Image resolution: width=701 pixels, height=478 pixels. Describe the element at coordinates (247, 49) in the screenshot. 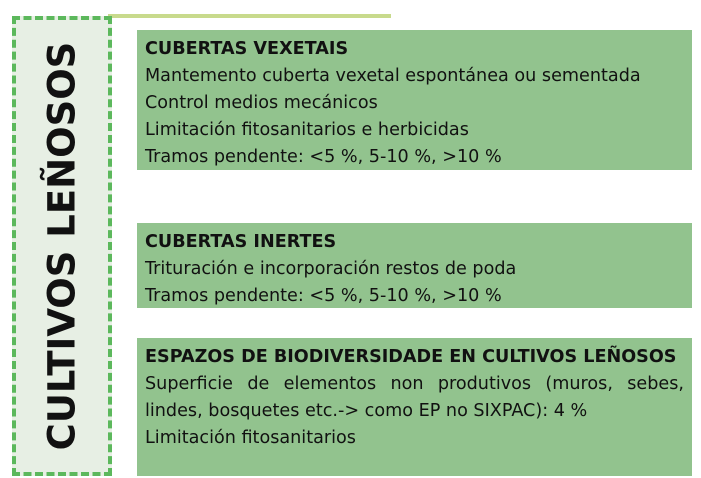

I see `section-heading: CUBERTAS VEXETAIS` at that location.